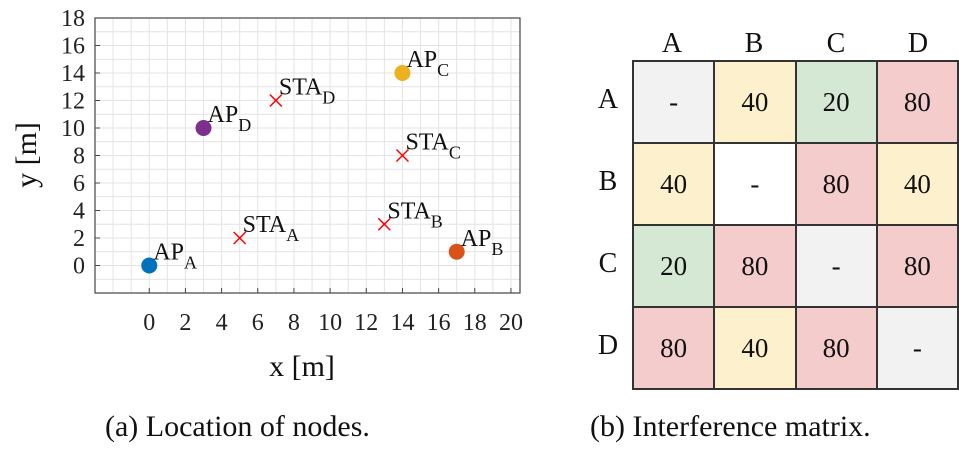  I want to click on y-tick-label: 14, so click(73, 74).